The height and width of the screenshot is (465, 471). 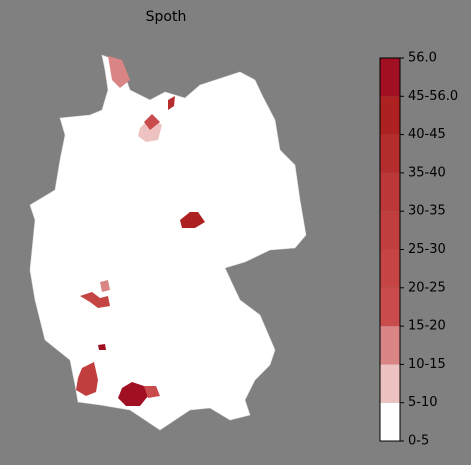 What do you see at coordinates (427, 211) in the screenshot?
I see `colorbar-label: 30-35` at bounding box center [427, 211].